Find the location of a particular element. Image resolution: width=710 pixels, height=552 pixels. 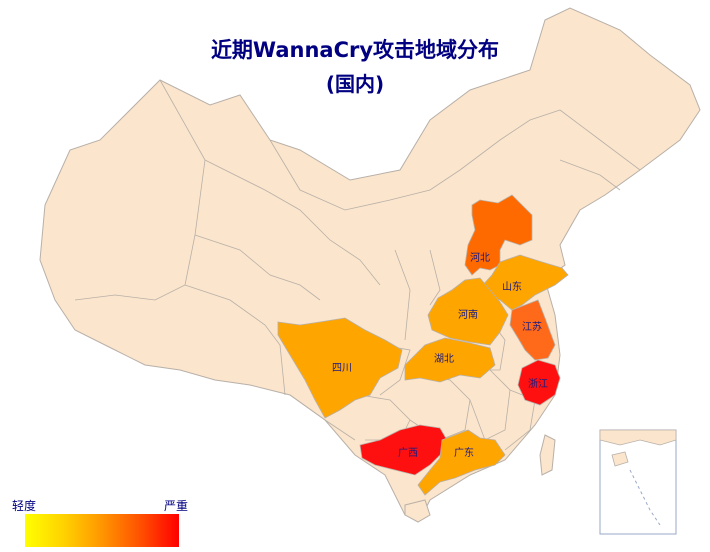

province-hubei is located at coordinates (450, 360).